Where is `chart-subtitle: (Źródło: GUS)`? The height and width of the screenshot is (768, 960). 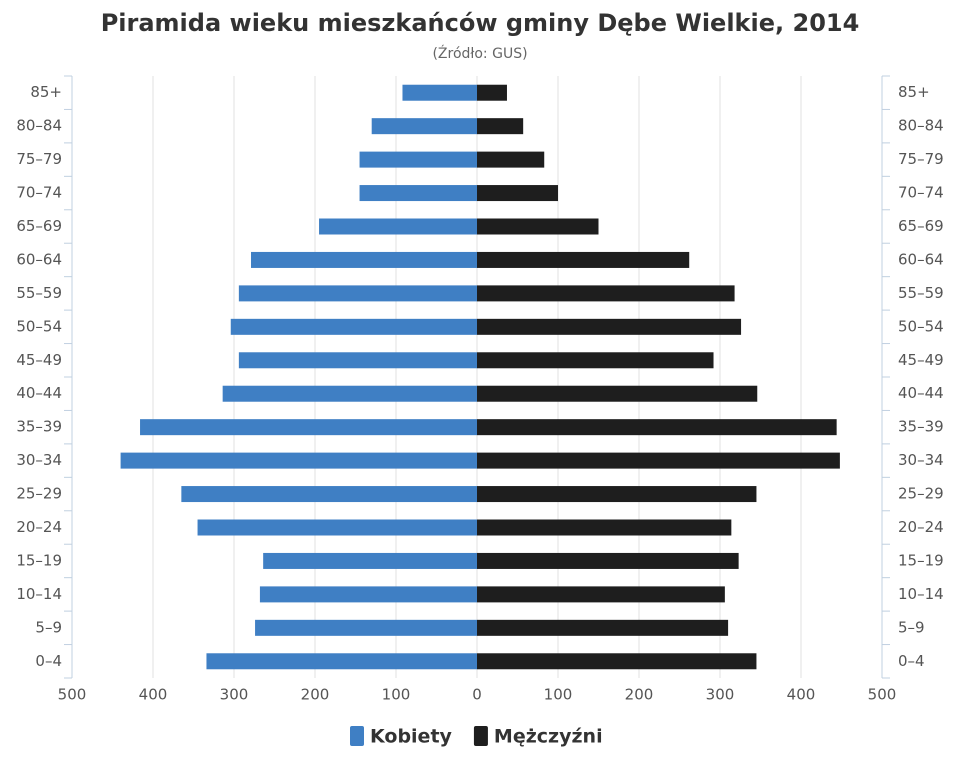
chart-subtitle: (Źródło: GUS) is located at coordinates (479, 53).